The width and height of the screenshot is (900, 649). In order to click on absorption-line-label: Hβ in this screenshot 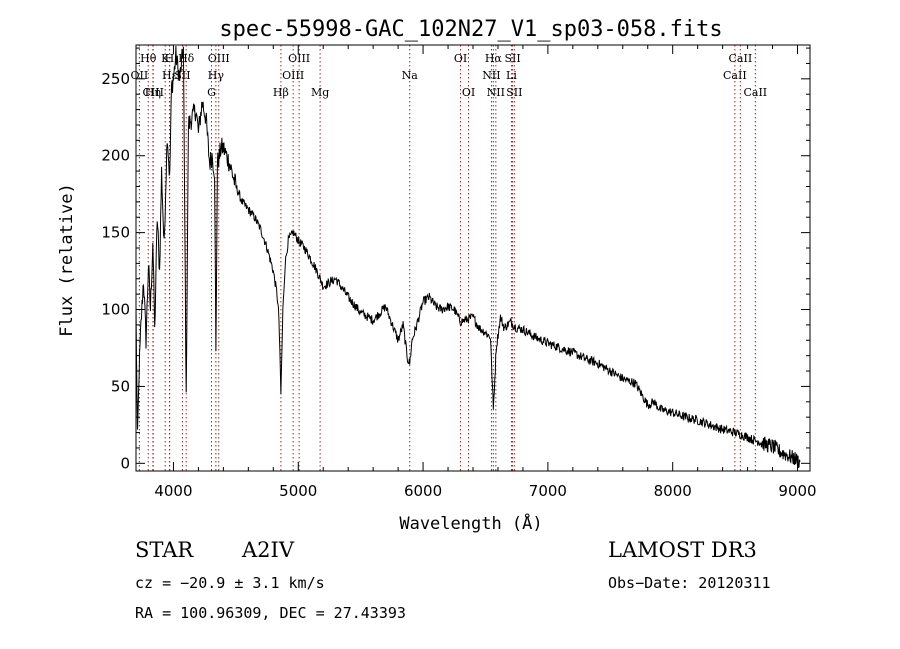, I will do `click(281, 92)`.